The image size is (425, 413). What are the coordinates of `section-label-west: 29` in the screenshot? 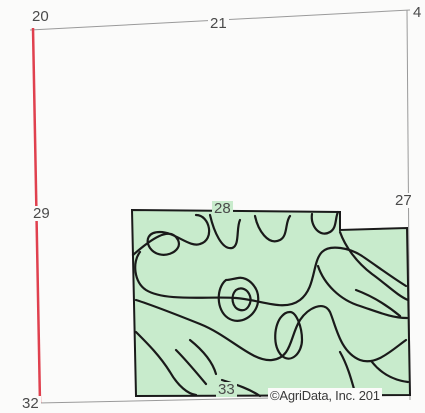 It's located at (41, 213).